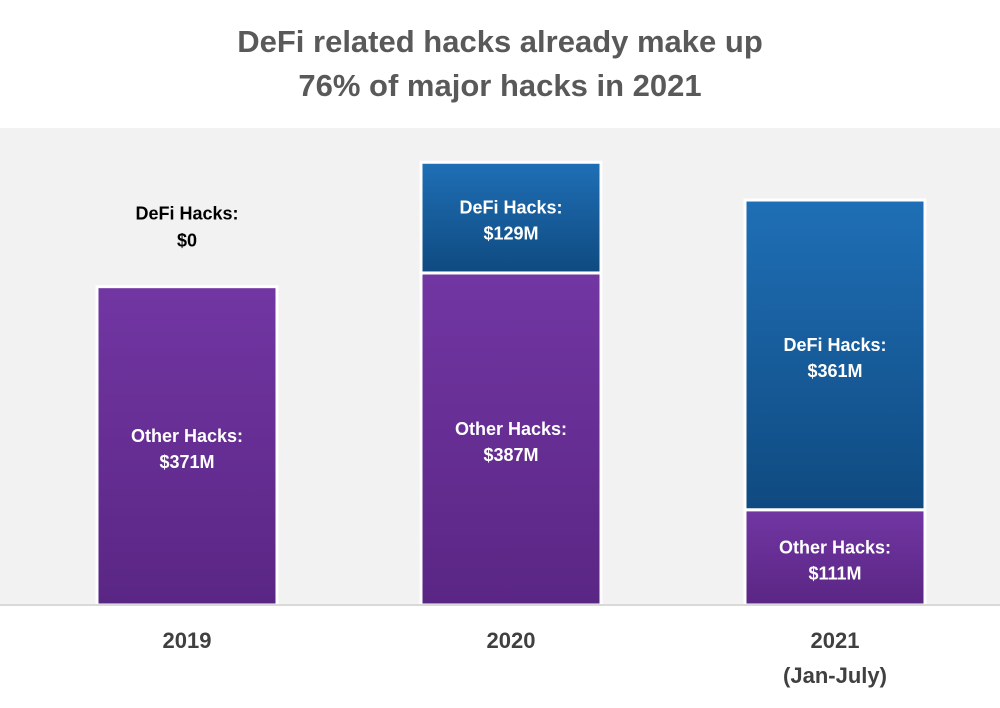 The height and width of the screenshot is (708, 1000). Describe the element at coordinates (835, 640) in the screenshot. I see `x-tick-label-2021: 2021` at that location.